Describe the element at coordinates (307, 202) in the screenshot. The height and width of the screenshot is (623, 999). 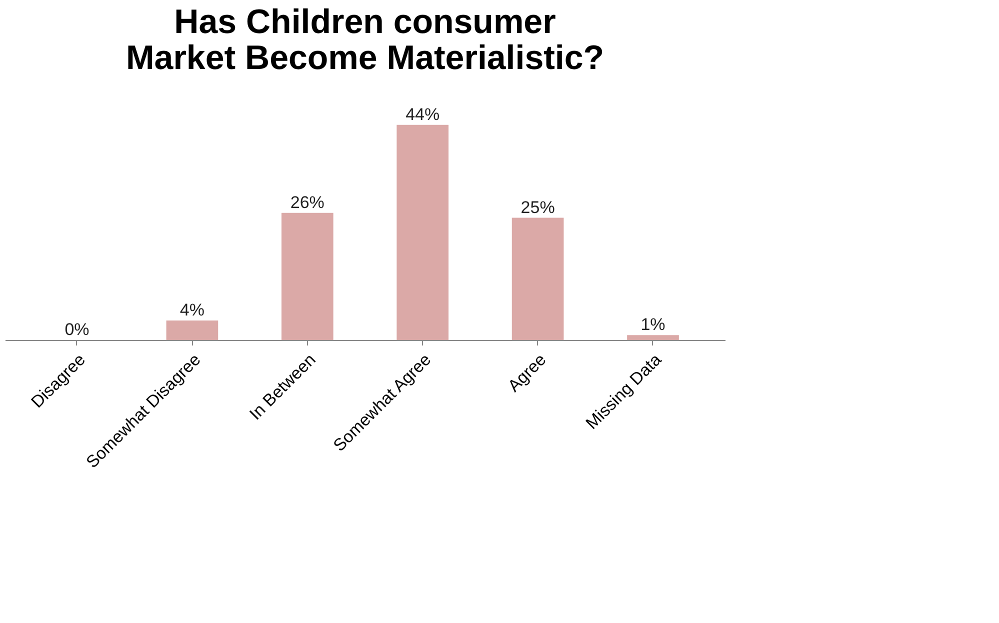
I see `data-label: 26%` at that location.